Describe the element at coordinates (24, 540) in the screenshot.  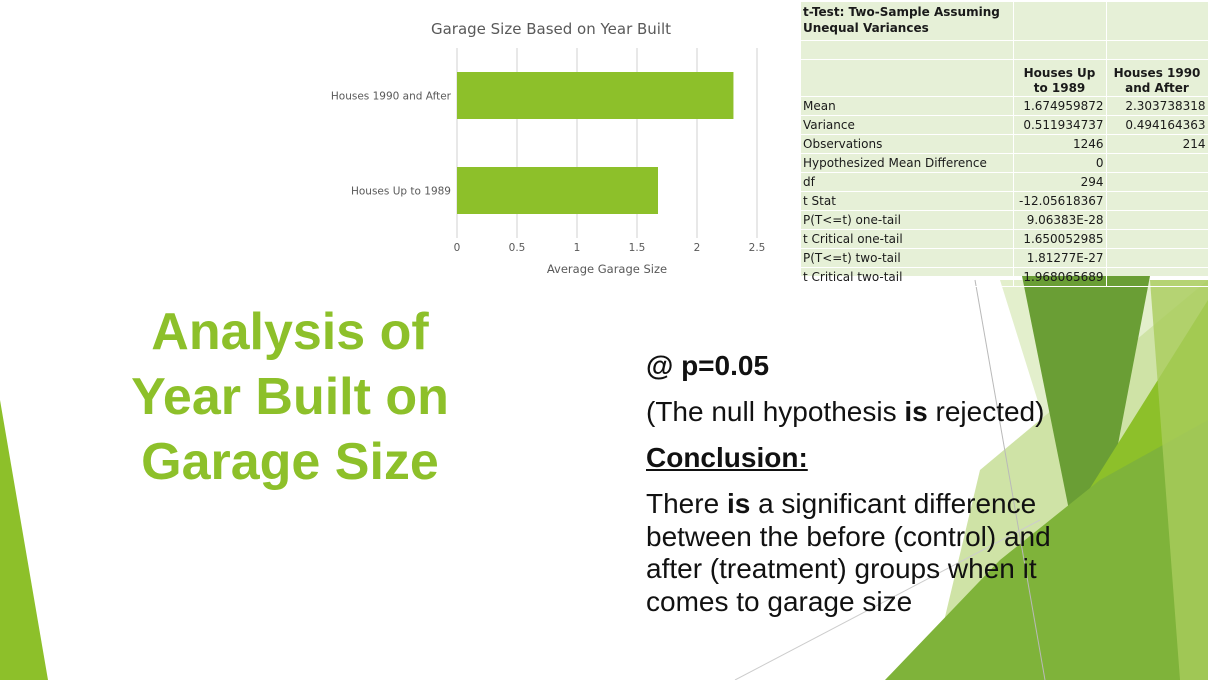
I see `deco-left-triangle` at that location.